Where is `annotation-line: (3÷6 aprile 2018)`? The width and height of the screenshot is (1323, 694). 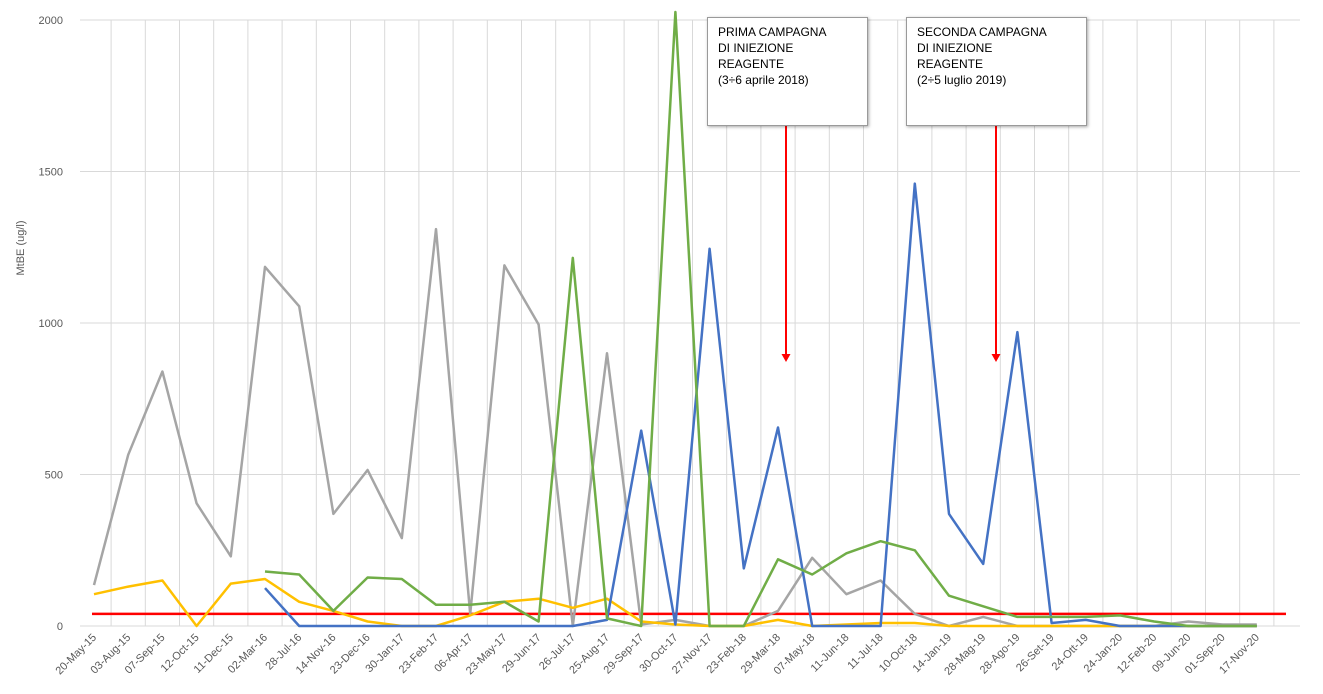
annotation-line: (3÷6 aprile 2018) is located at coordinates (763, 80).